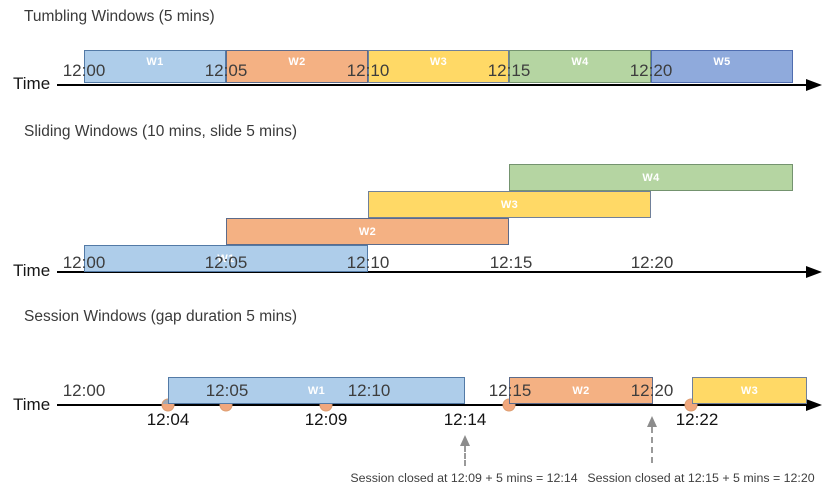 This screenshot has height=498, width=829. I want to click on tumbling-window-w3: W3, so click(438, 66).